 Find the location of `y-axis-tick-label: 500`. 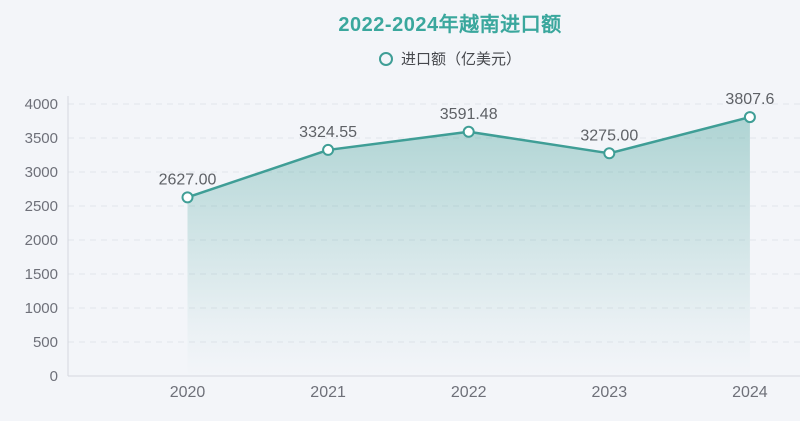

y-axis-tick-label: 500 is located at coordinates (45, 342).